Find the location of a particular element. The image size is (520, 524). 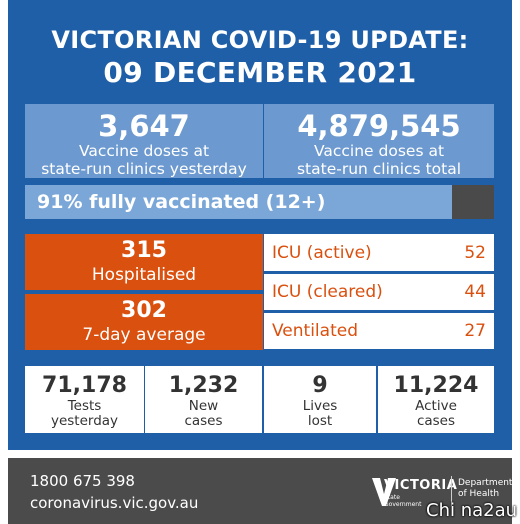

doses-total-value: 4,879,545 is located at coordinates (379, 126).